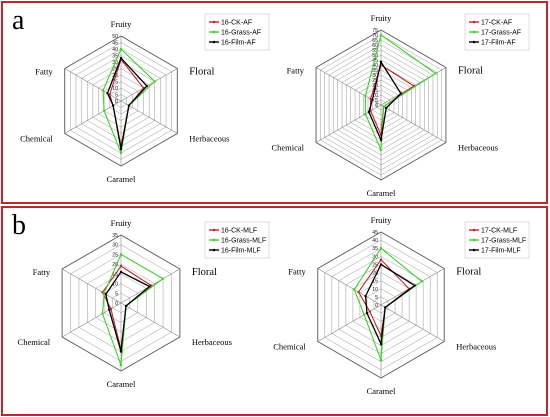  Describe the element at coordinates (115, 37) in the screenshot. I see `tick-label: 50` at that location.